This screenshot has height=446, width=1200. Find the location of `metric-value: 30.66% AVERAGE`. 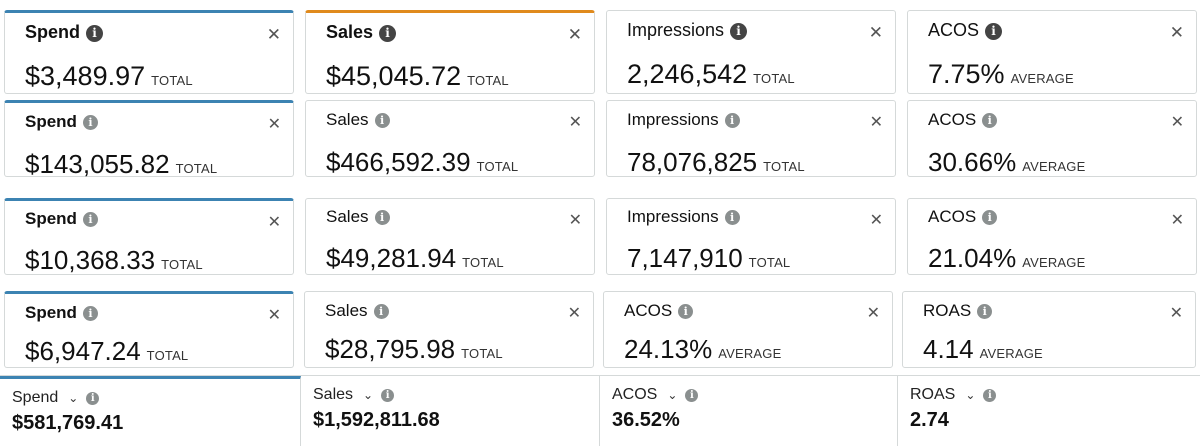

metric-value: 30.66% AVERAGE is located at coordinates (1007, 162).